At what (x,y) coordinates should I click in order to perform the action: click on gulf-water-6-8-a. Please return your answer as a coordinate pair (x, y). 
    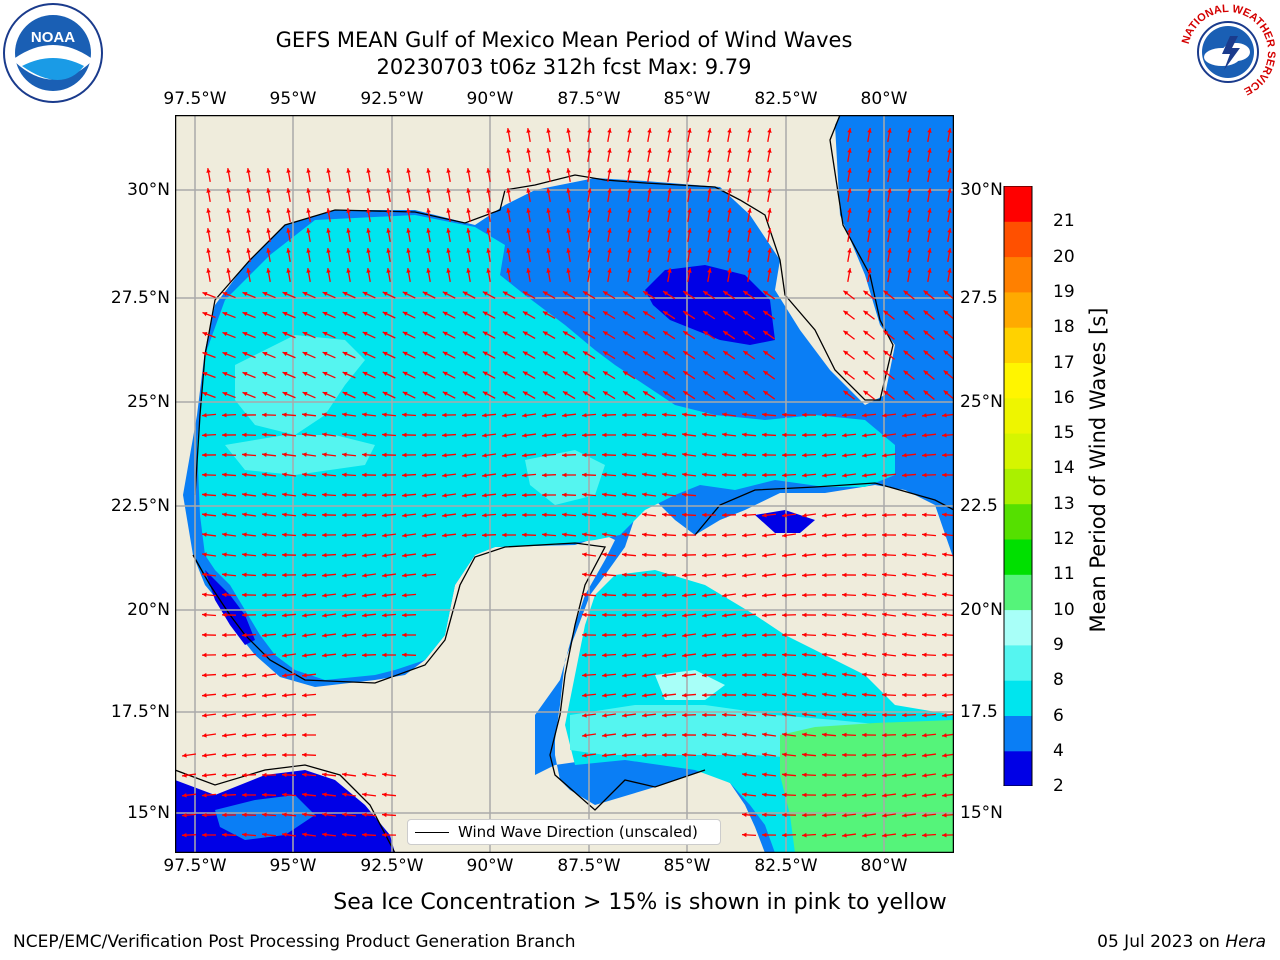
    Looking at the image, I should click on (300, 385).